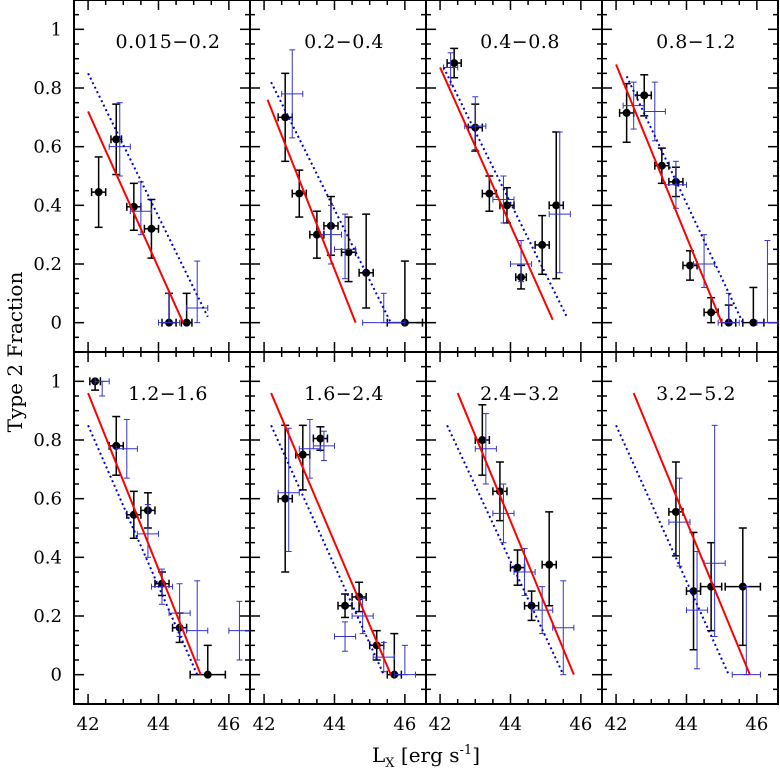  I want to click on panel-label: 3.2−5.2, so click(696, 394).